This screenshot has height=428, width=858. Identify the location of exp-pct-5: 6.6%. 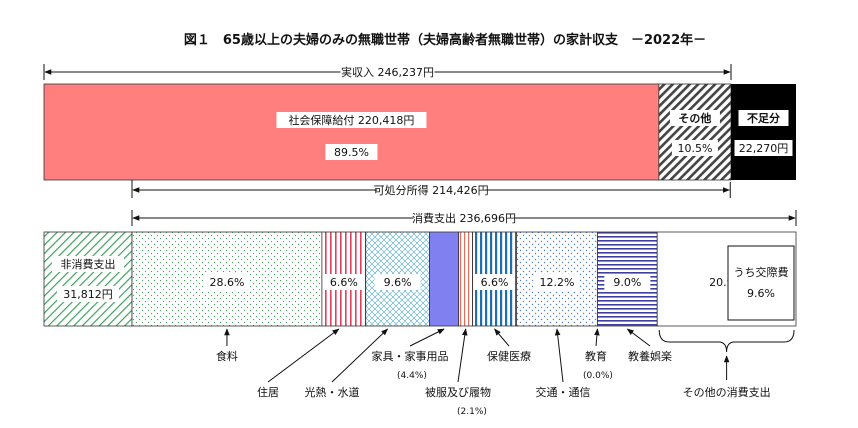
(495, 282).